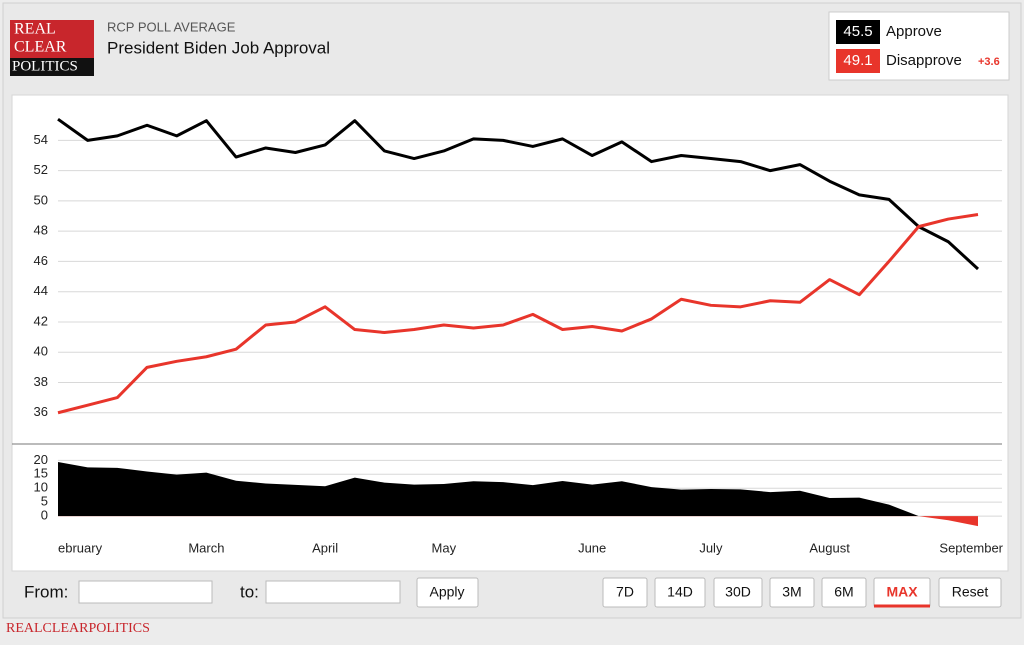 This screenshot has width=1024, height=650. What do you see at coordinates (41, 139) in the screenshot?
I see `y-tick-label: 54` at bounding box center [41, 139].